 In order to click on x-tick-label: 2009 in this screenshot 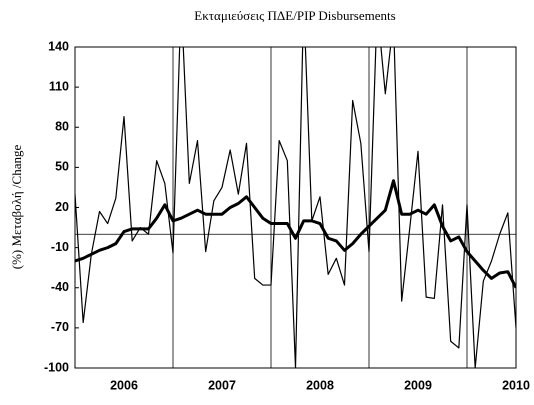, I will do `click(418, 385)`.